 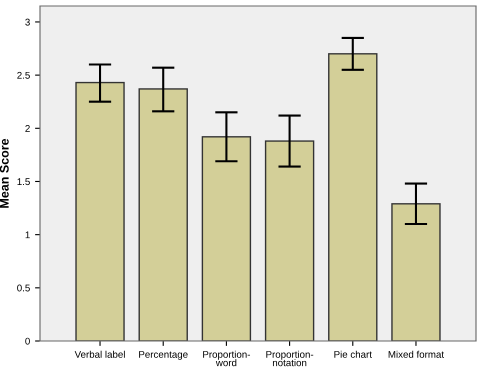 I want to click on x-tick-label: Pie chart, so click(x=353, y=354).